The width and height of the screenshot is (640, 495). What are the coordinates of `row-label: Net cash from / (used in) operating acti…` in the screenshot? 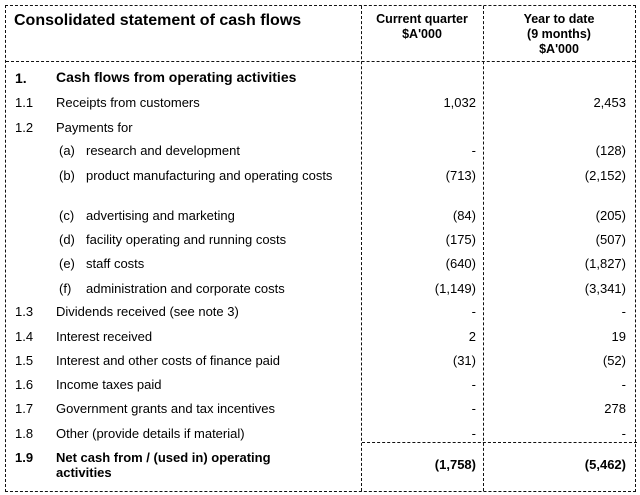 It's located at (163, 465).